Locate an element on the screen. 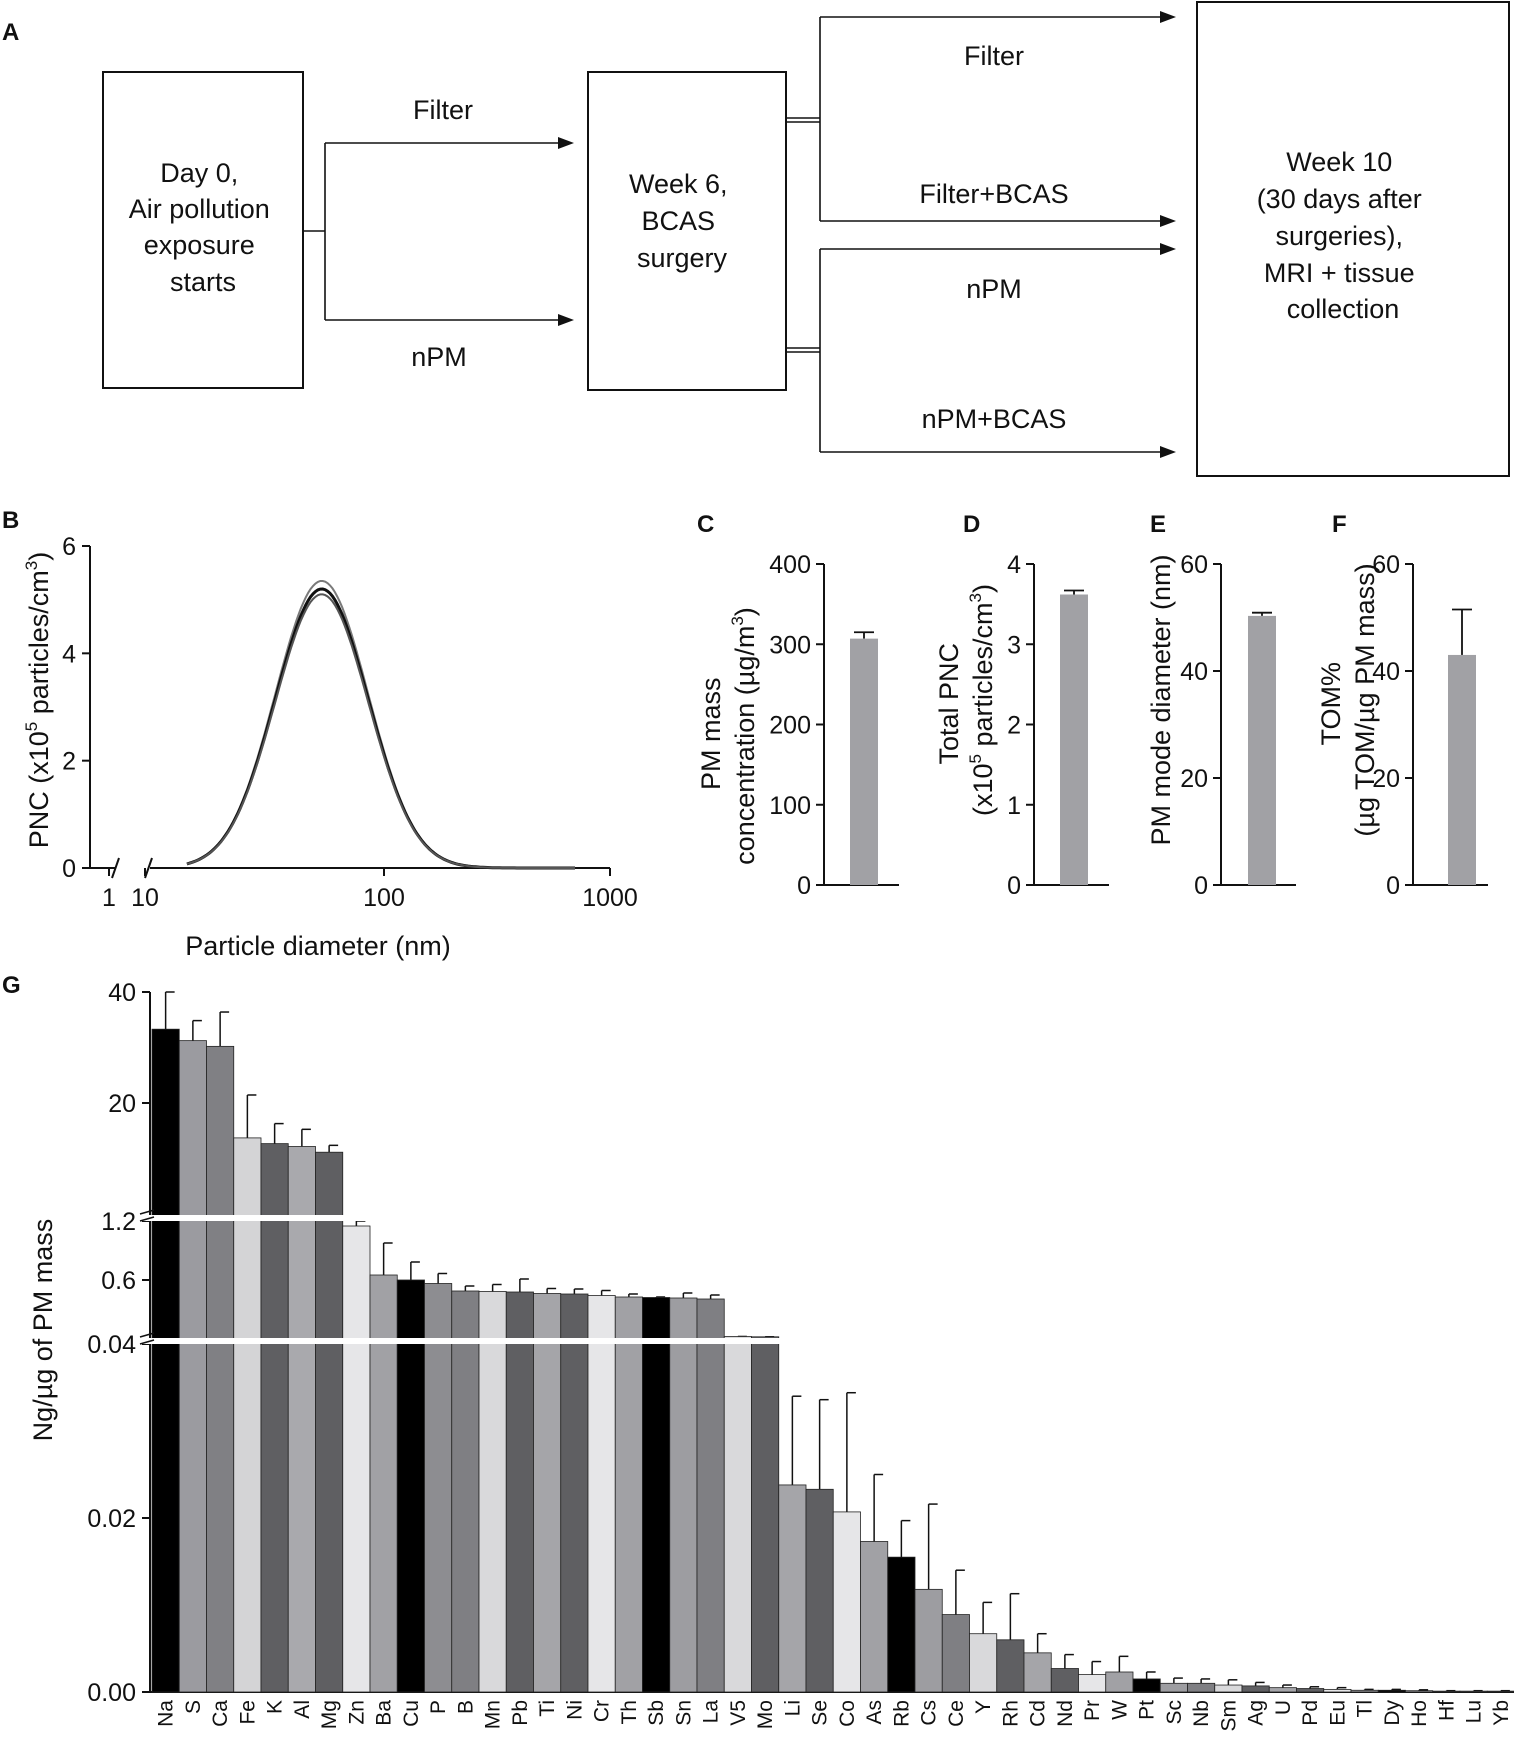 This screenshot has width=1514, height=1744. panel-f-chart: 0 20 40 60 is located at coordinates (1430, 725).